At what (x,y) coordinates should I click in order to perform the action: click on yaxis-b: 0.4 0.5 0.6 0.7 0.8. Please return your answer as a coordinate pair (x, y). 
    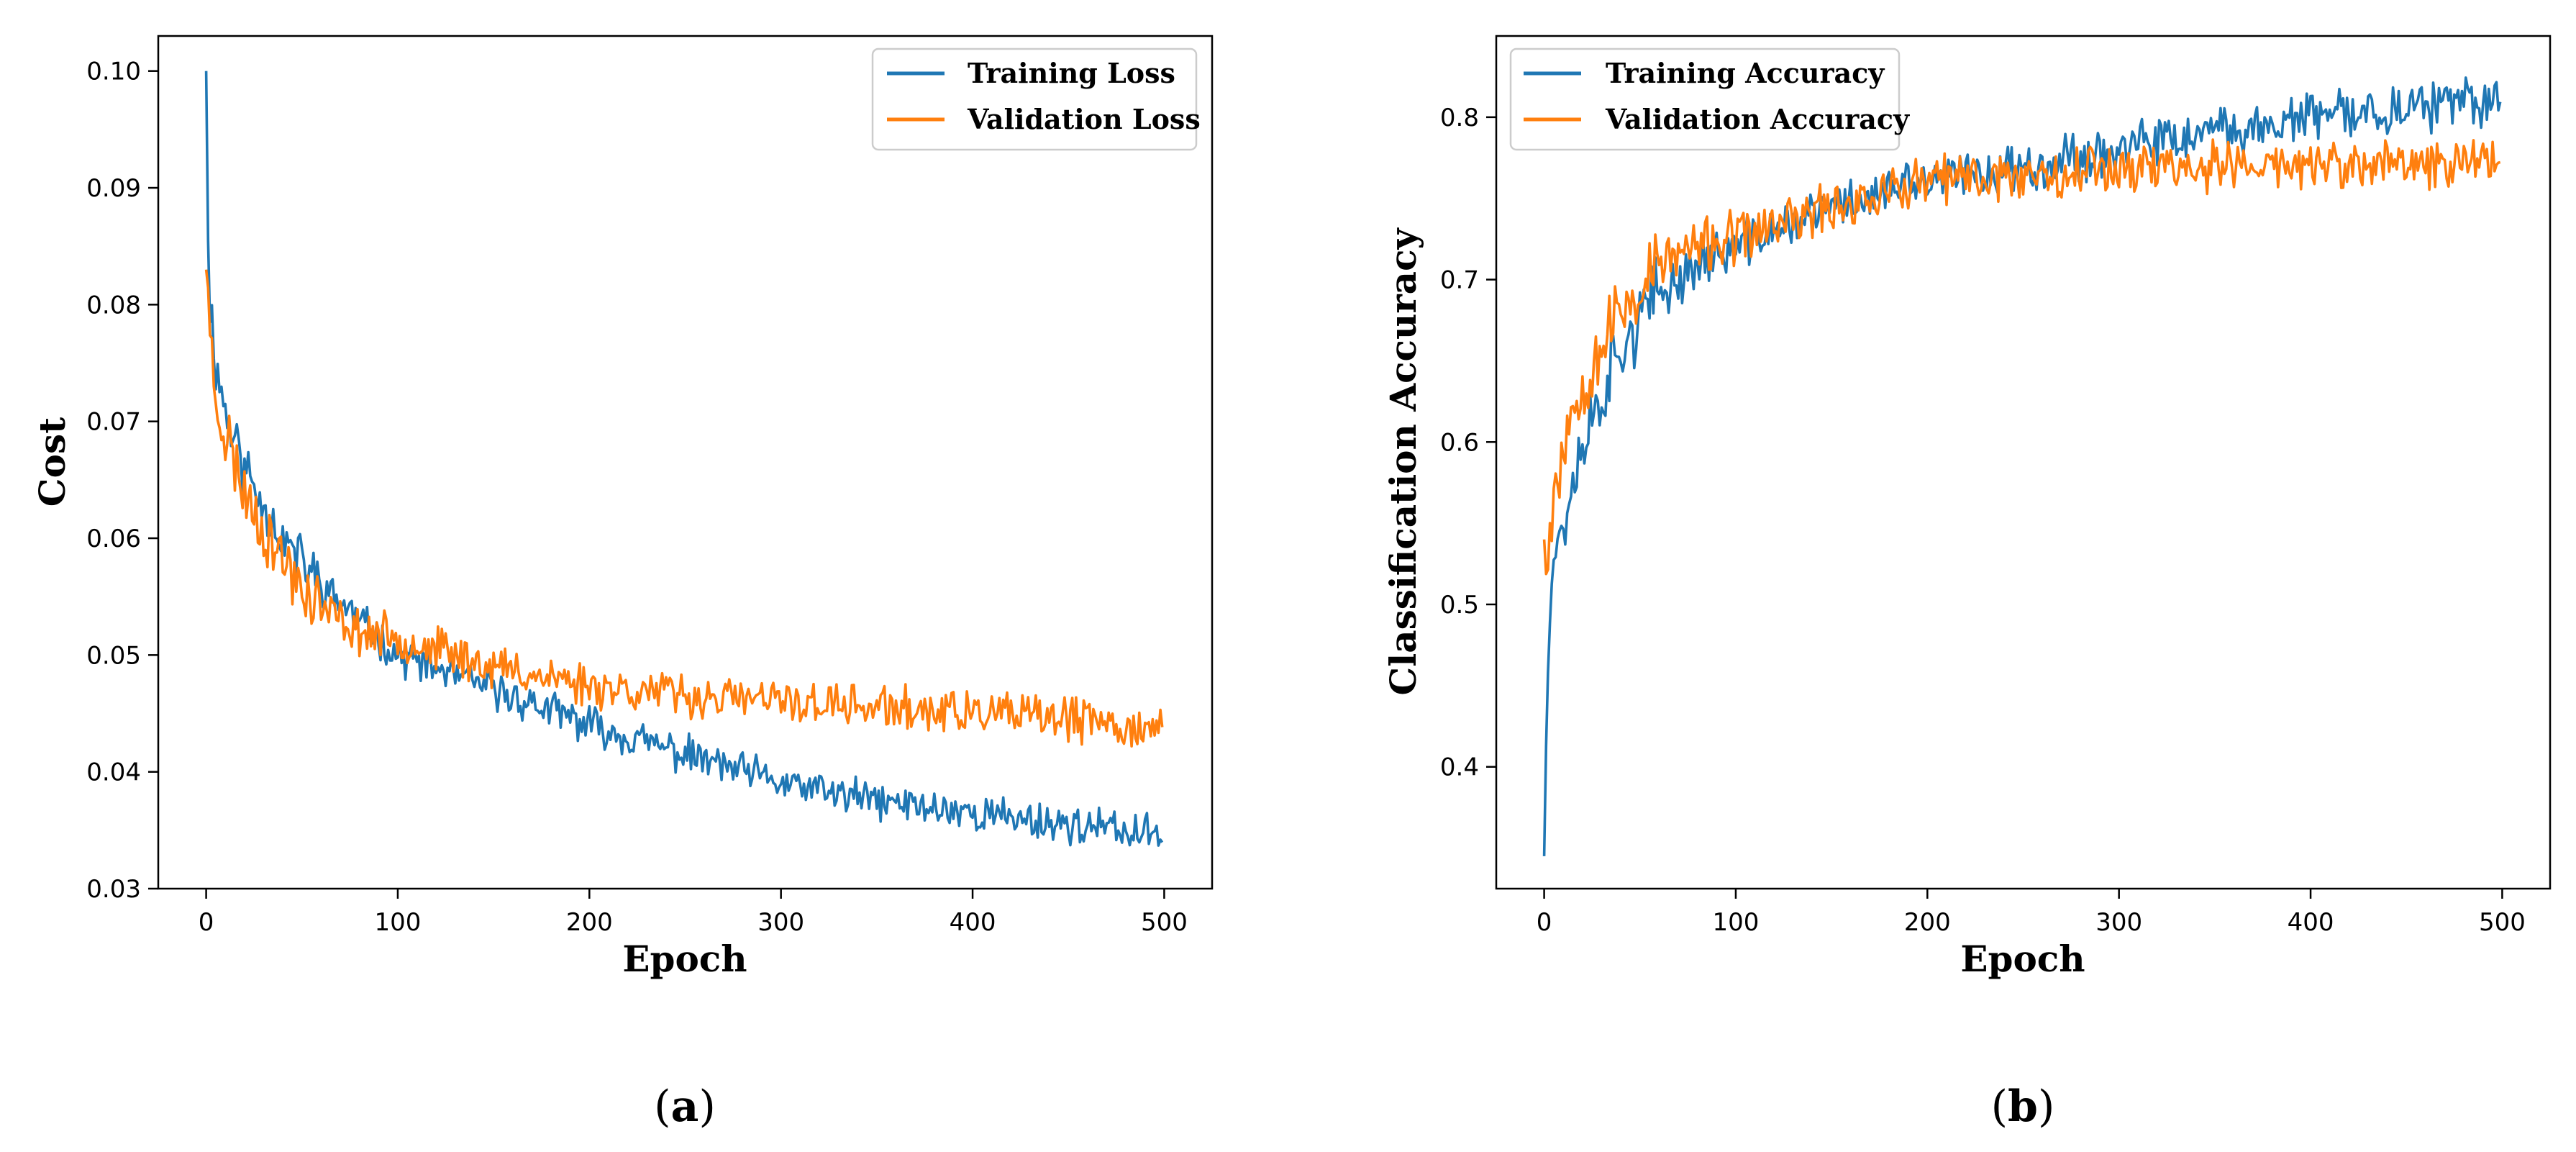
    Looking at the image, I should click on (1468, 443).